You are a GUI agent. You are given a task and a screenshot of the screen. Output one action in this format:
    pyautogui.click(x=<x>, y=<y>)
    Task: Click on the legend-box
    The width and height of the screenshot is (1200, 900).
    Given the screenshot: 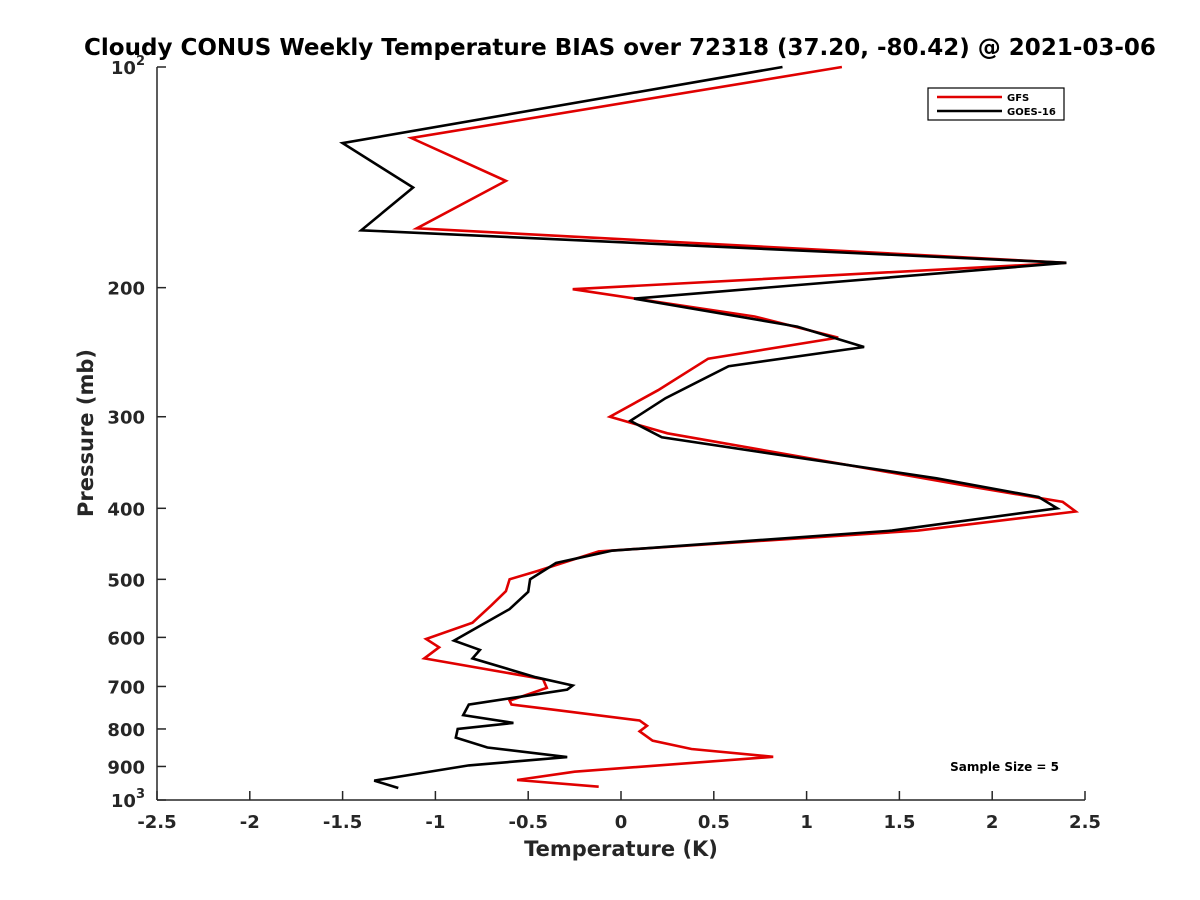 What is the action you would take?
    pyautogui.click(x=996, y=104)
    